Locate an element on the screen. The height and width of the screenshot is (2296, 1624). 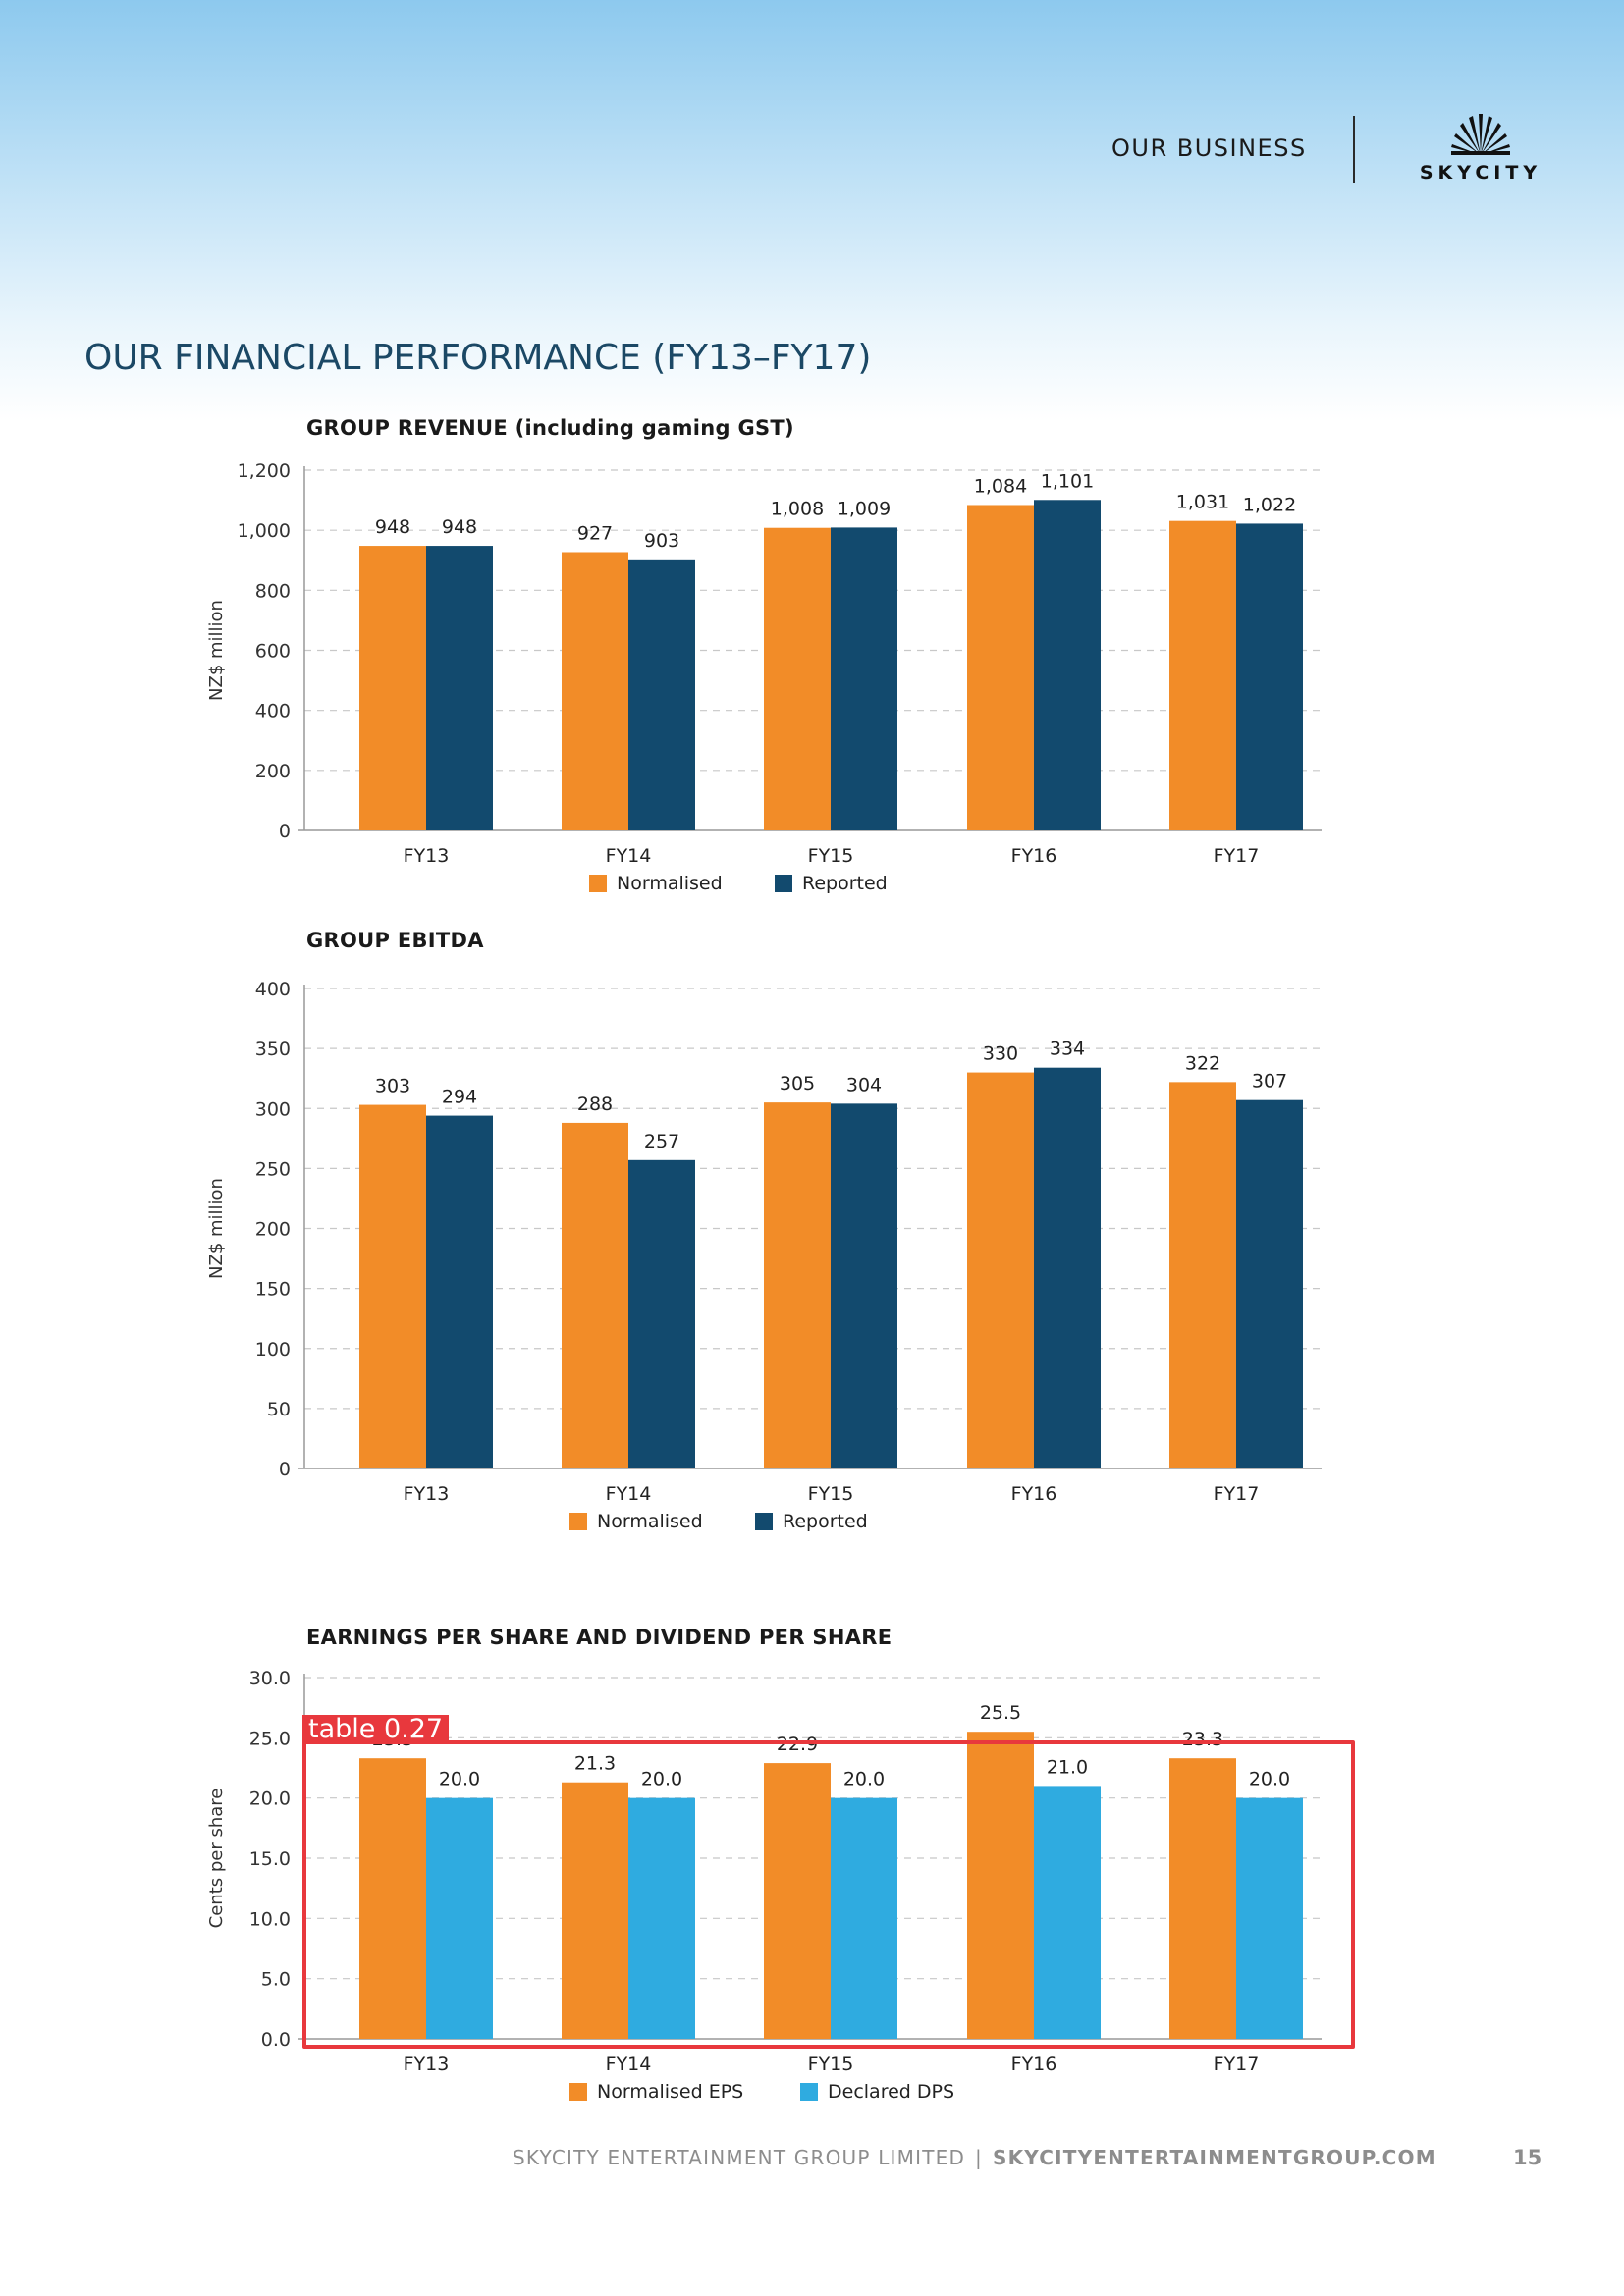
data-label: 23.3 is located at coordinates (1202, 1739).